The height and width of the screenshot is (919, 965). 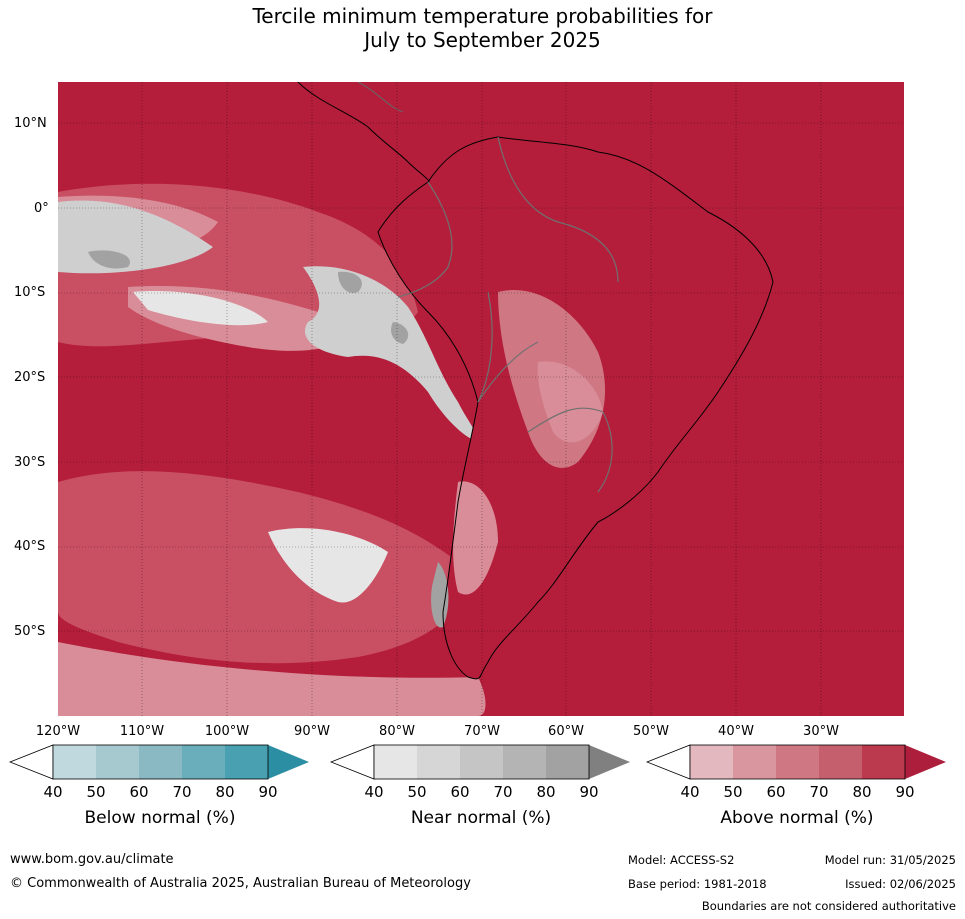 What do you see at coordinates (96, 792) in the screenshot?
I see `below-tick-50: 50` at bounding box center [96, 792].